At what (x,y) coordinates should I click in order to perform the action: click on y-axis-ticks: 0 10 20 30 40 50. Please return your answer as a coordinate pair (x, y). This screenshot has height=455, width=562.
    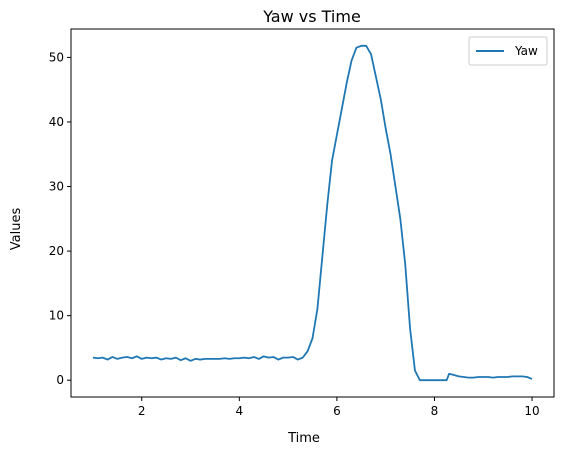
    Looking at the image, I should click on (60, 218).